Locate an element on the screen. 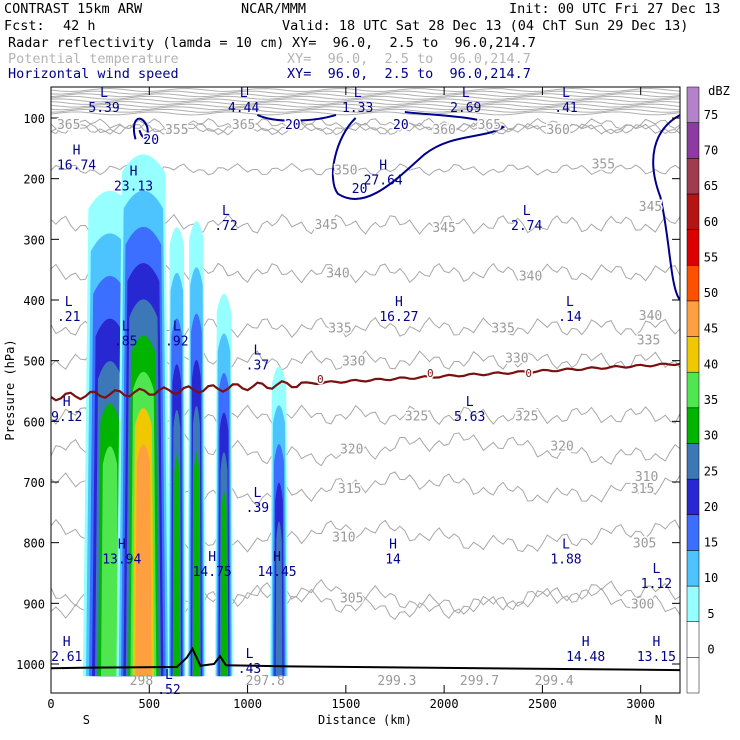  y-tick-label: 900 is located at coordinates (34, 604).